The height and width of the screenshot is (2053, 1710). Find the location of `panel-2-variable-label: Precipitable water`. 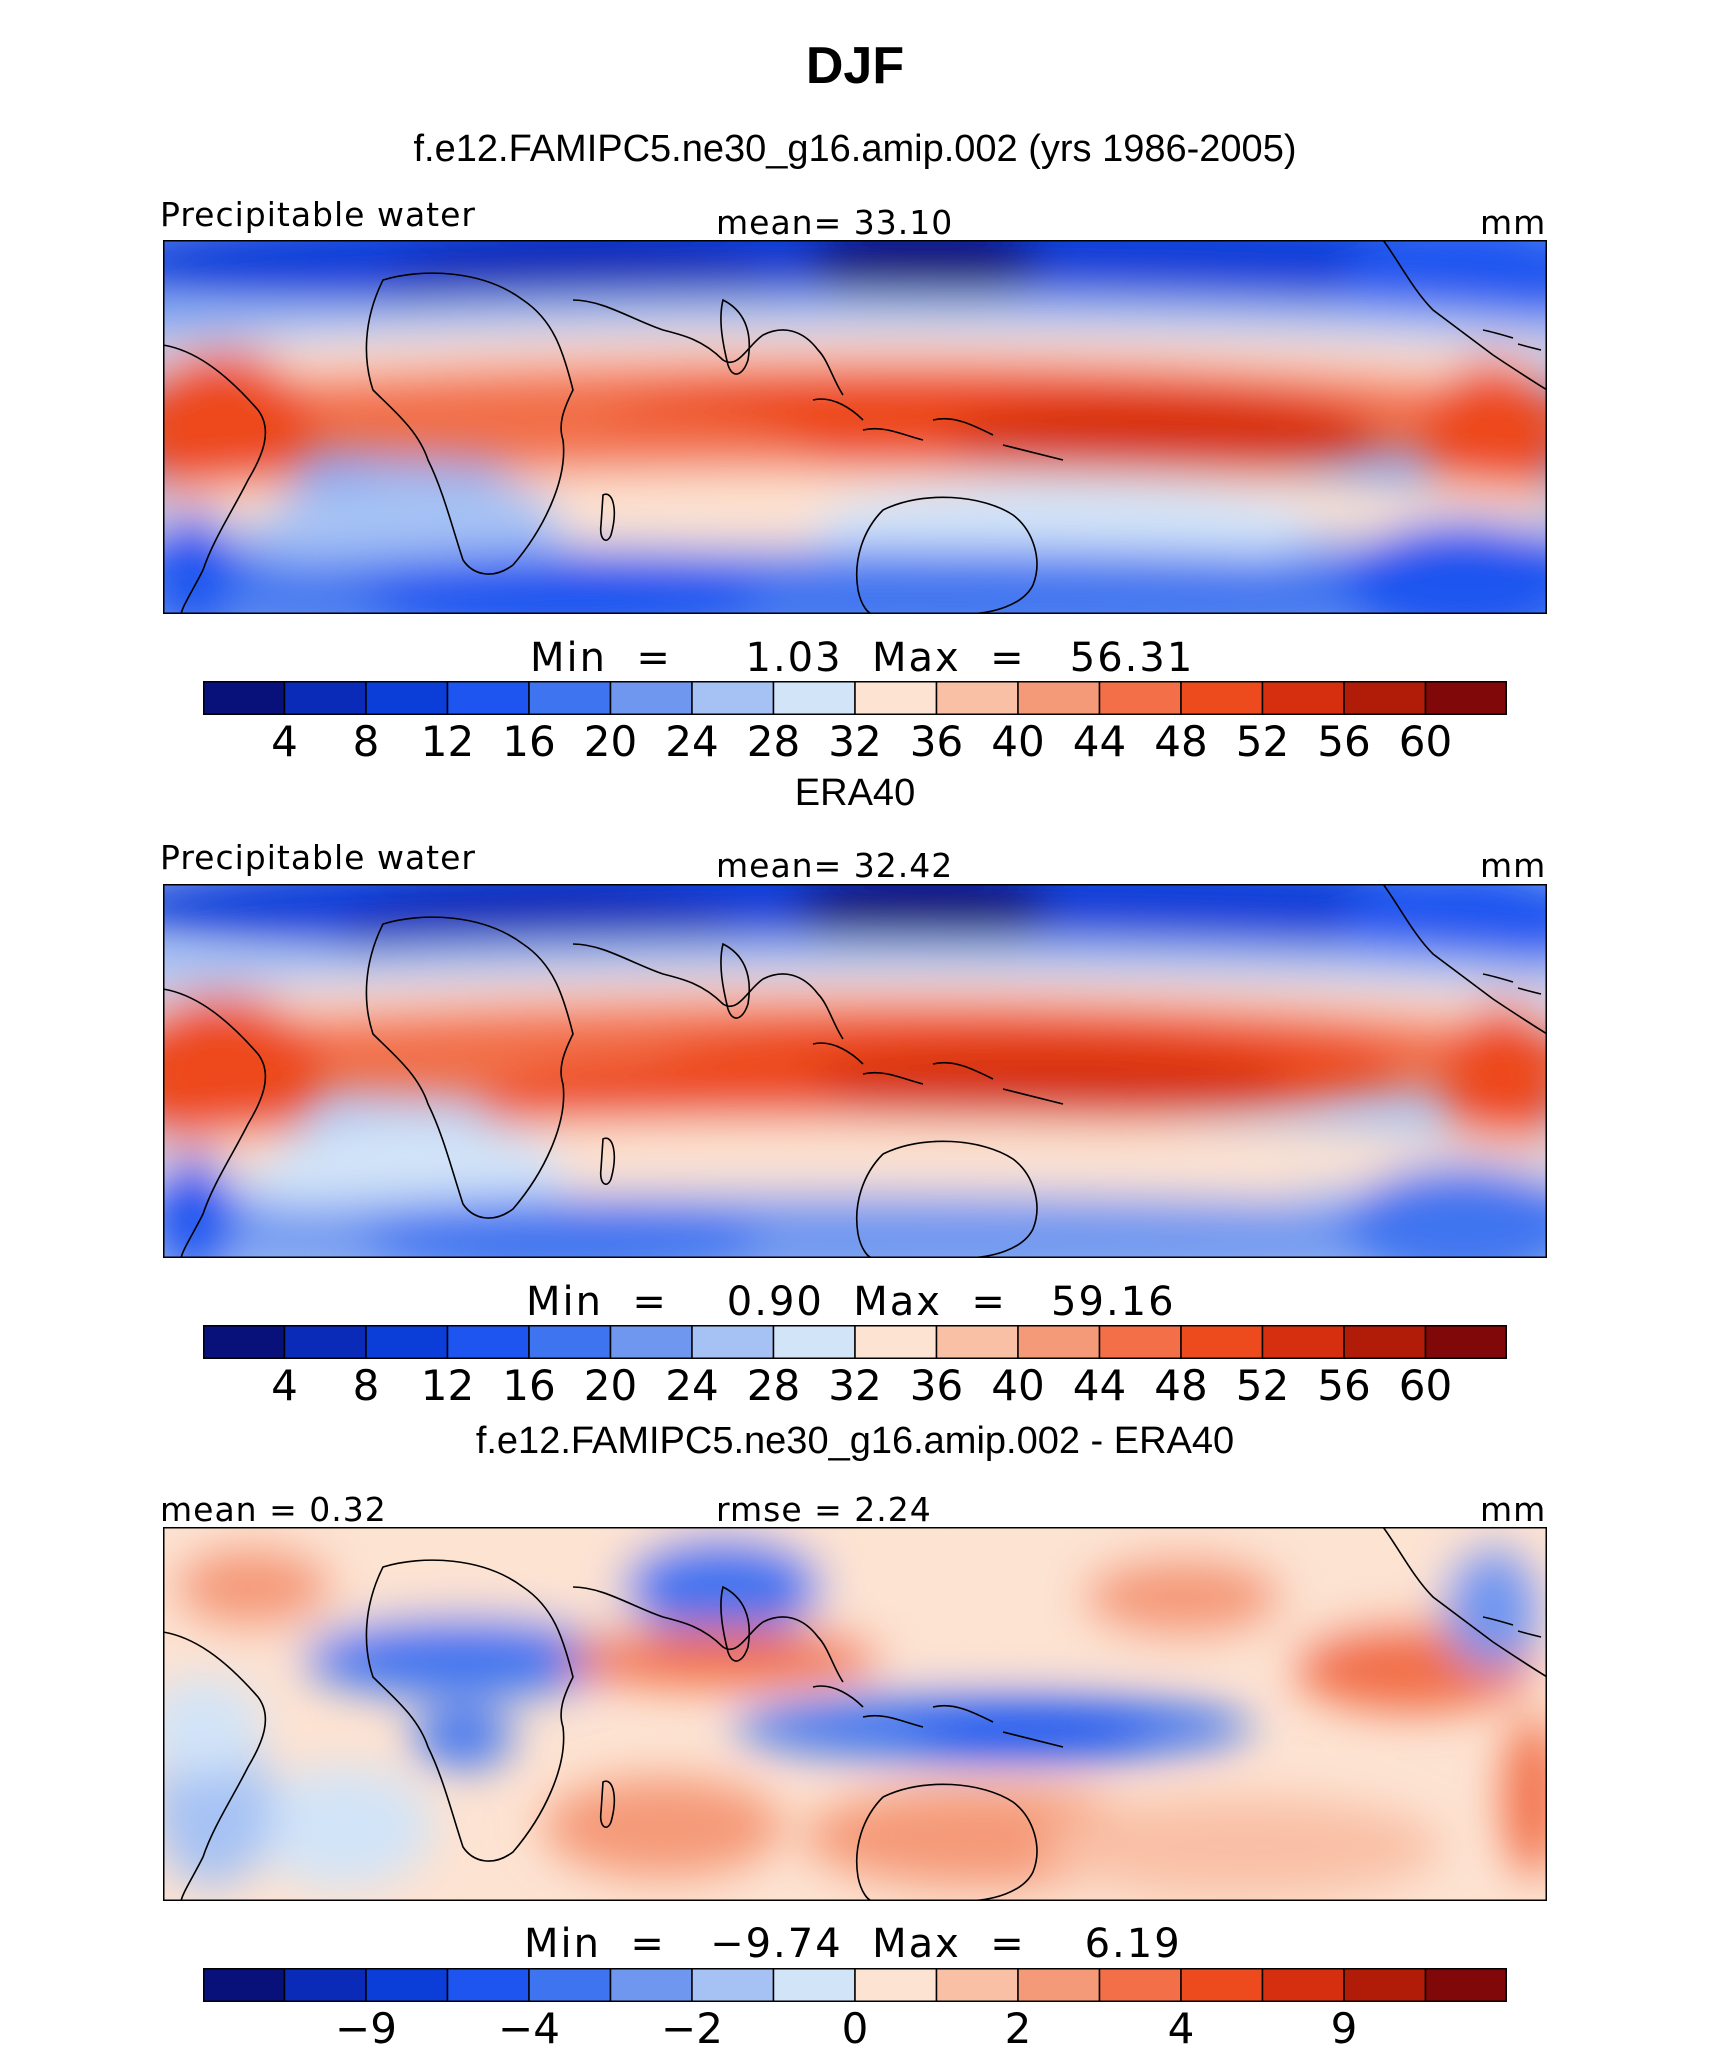

panel-2-variable-label: Precipitable water is located at coordinates (318, 857).